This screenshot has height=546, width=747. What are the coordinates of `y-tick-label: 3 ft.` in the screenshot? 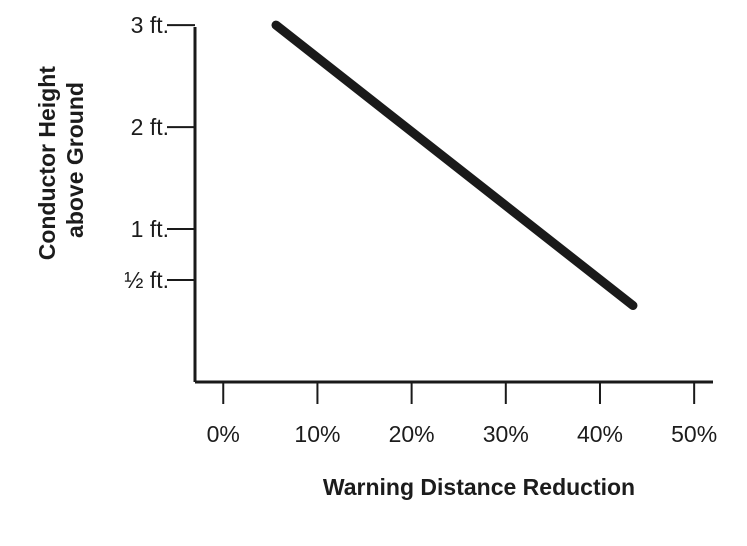 It's located at (150, 25).